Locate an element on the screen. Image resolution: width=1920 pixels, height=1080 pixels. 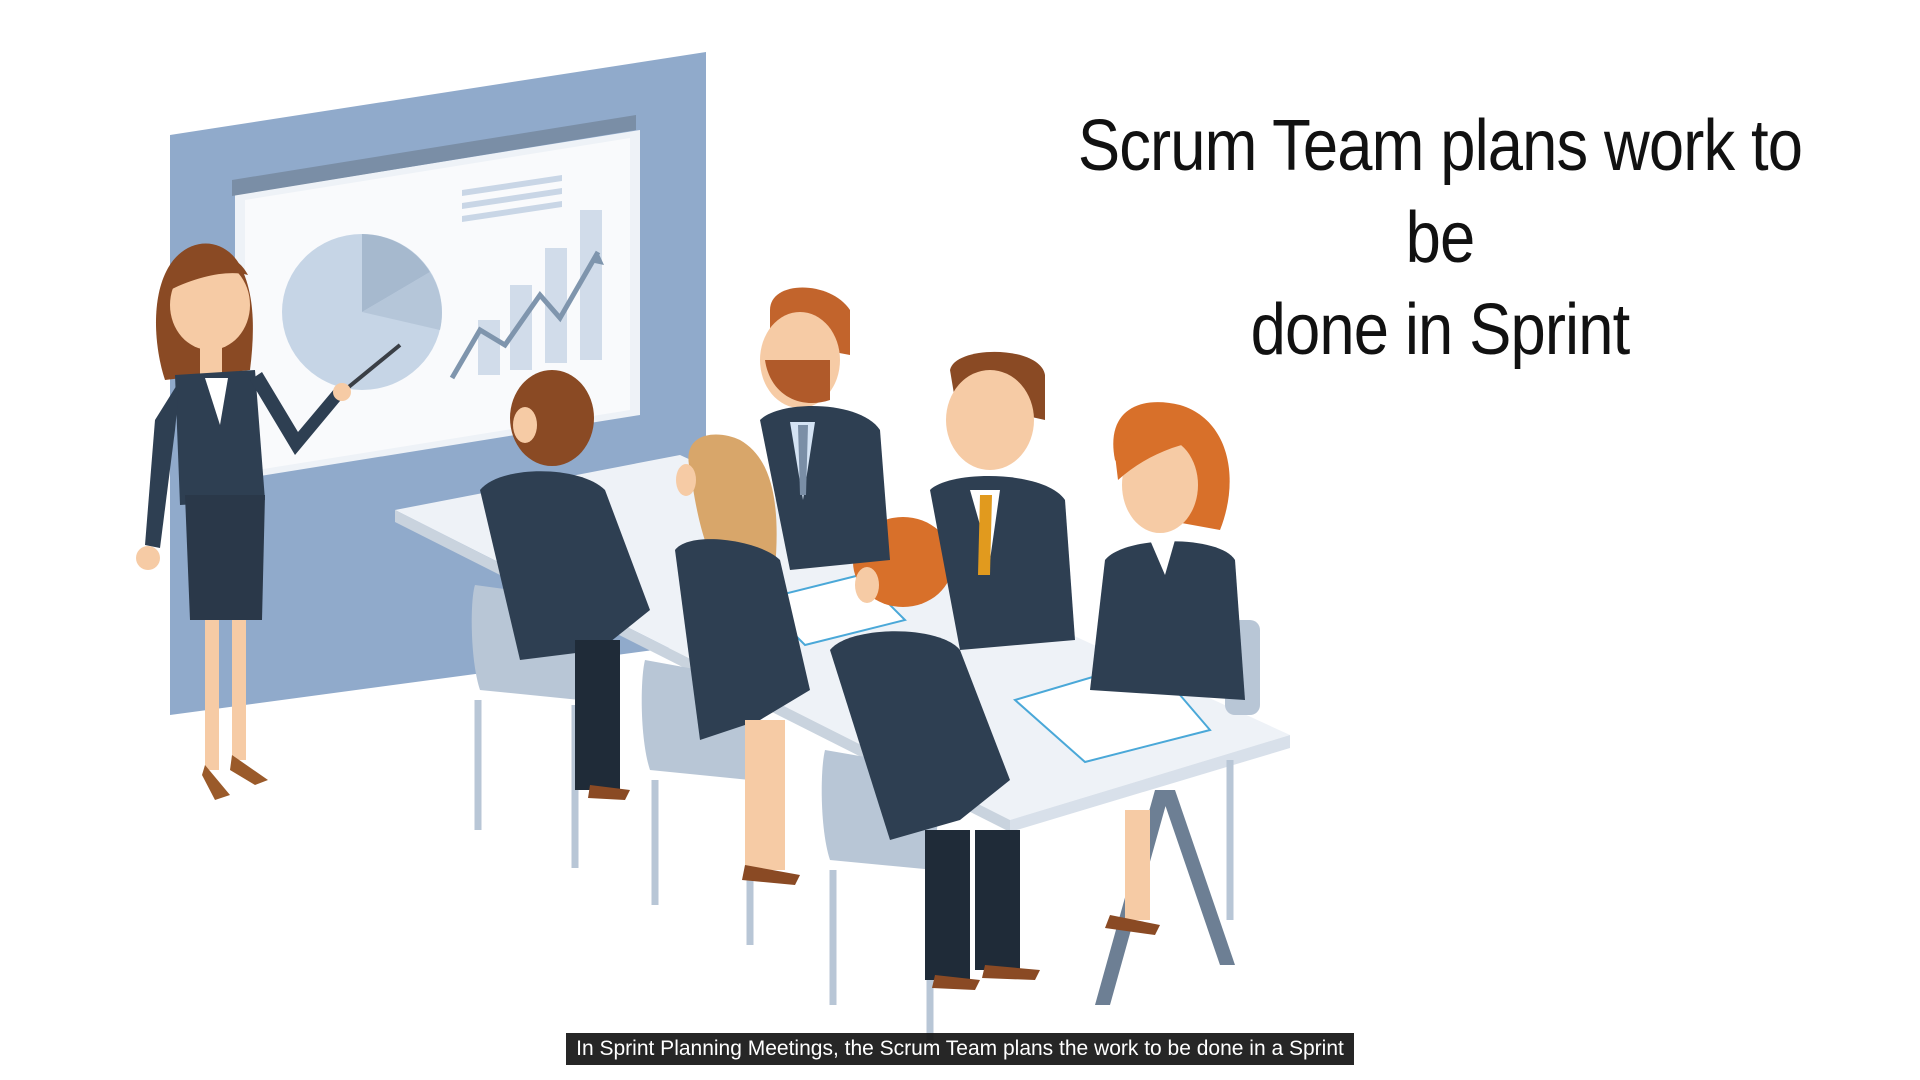
team-member-bearded is located at coordinates (825, 428).